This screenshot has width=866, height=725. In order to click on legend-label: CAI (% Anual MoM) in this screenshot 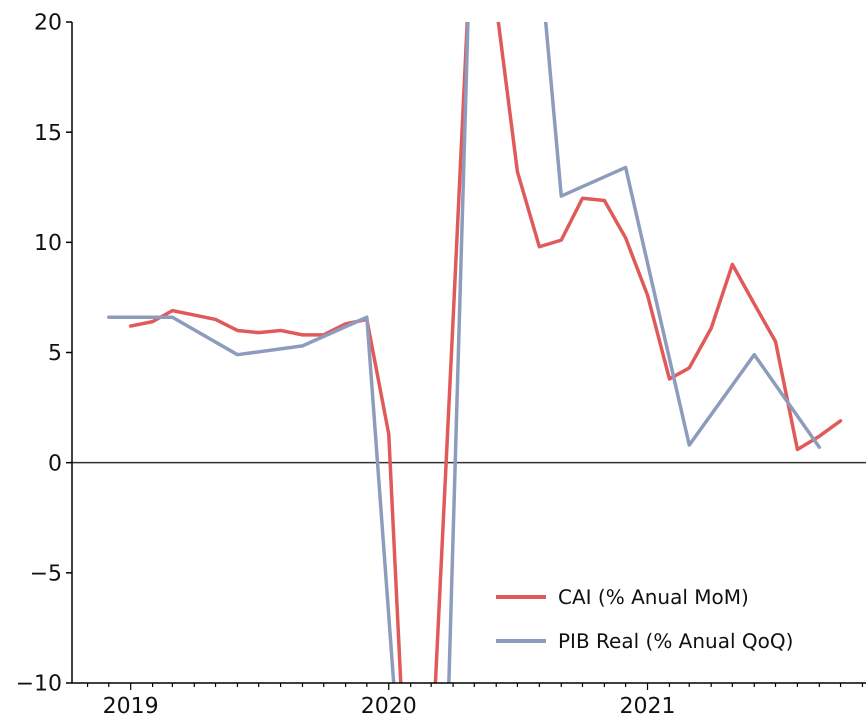, I will do `click(653, 597)`.